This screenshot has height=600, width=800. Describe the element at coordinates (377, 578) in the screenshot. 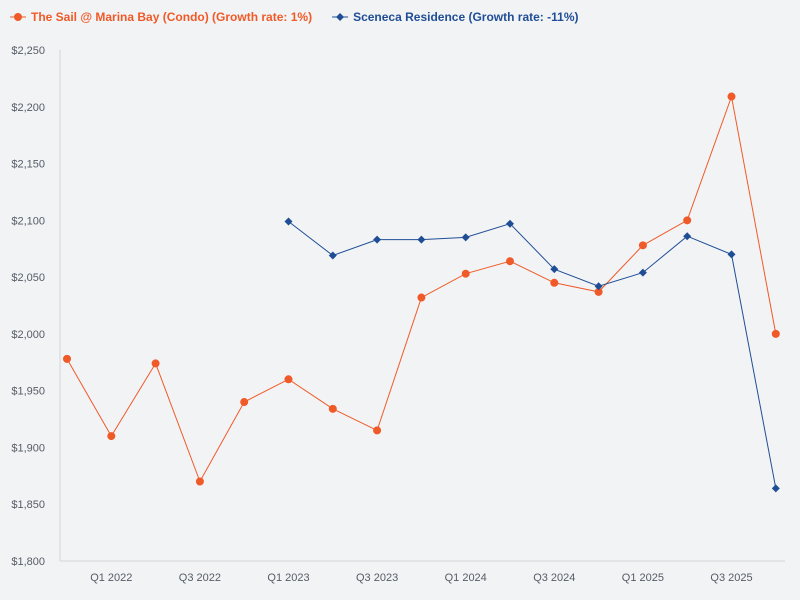

I see `x-tick-label: Q3 2023` at that location.